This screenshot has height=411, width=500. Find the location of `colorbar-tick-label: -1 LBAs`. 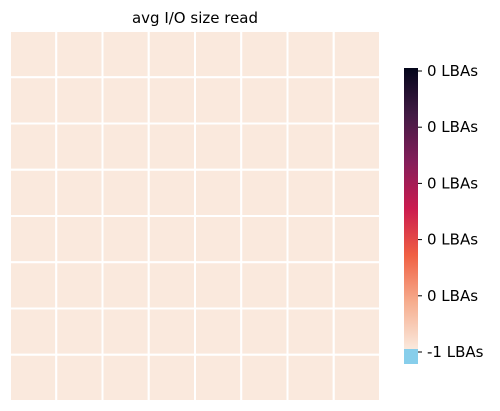

colorbar-tick-label: -1 LBAs is located at coordinates (455, 352).